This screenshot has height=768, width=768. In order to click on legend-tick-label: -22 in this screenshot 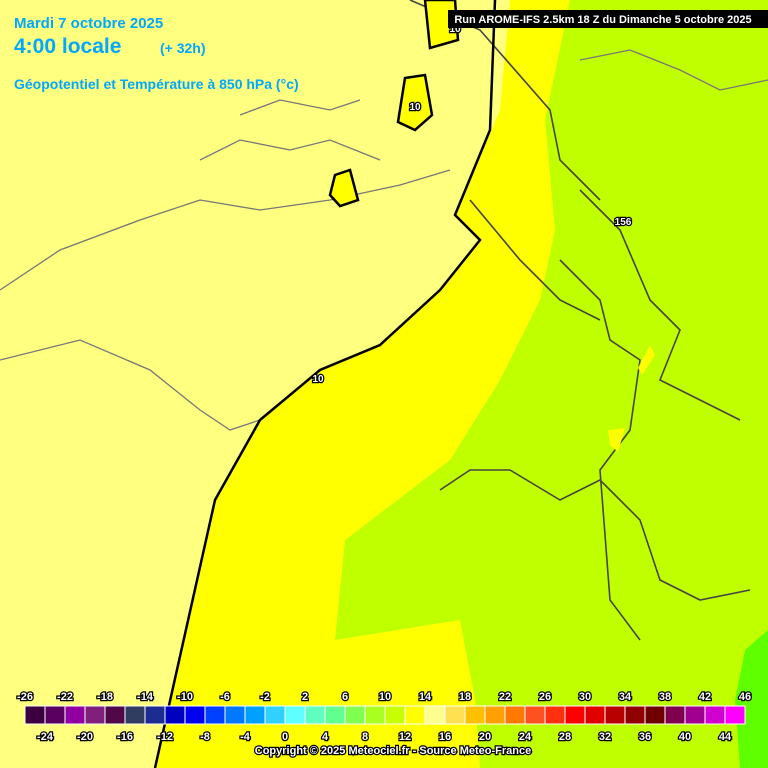, I will do `click(65, 697)`.